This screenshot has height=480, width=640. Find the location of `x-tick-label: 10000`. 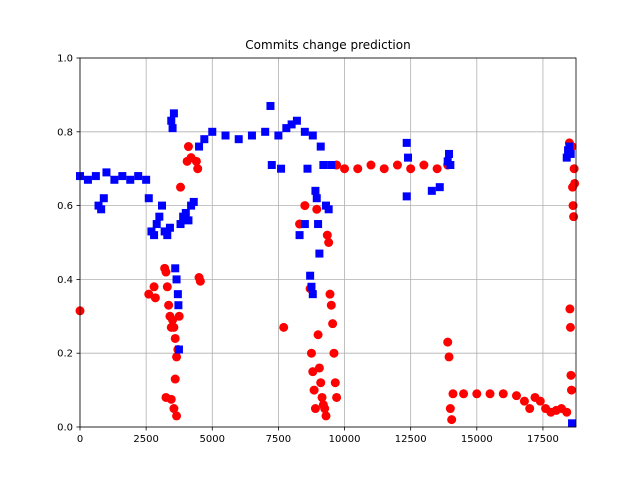

x-tick-label: 10000 is located at coordinates (345, 439).